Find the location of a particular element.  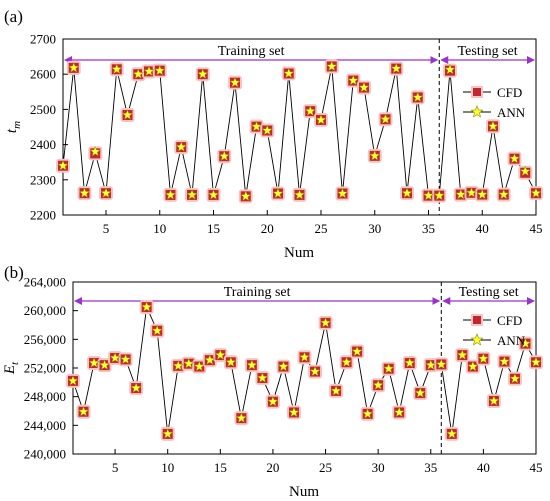

panel-b-ytick-label: 252,000 is located at coordinates (45, 368).